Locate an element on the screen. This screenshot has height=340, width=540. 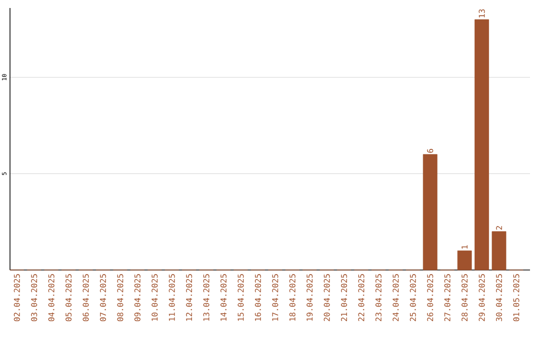
x-tick-label: 29.04.2025 is located at coordinates (481, 298).